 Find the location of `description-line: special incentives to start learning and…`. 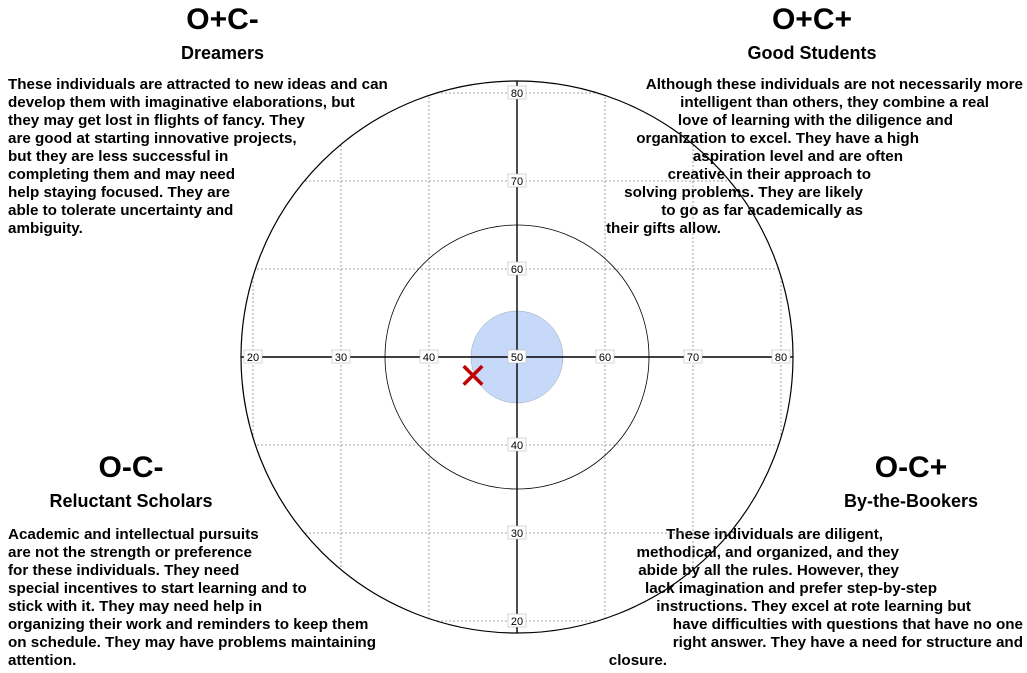

description-line: special incentives to start learning and… is located at coordinates (157, 588).